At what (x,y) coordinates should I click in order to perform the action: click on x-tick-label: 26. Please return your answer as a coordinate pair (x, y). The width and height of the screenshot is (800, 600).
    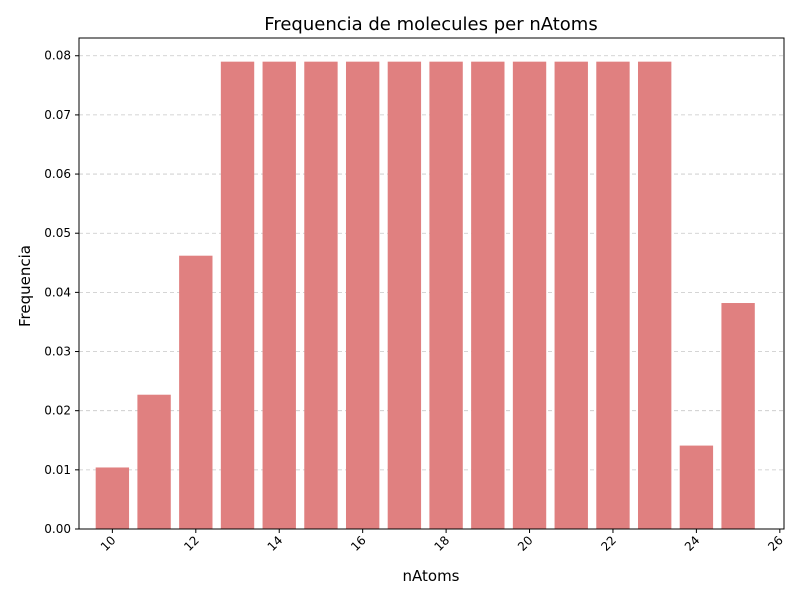
    Looking at the image, I should click on (775, 543).